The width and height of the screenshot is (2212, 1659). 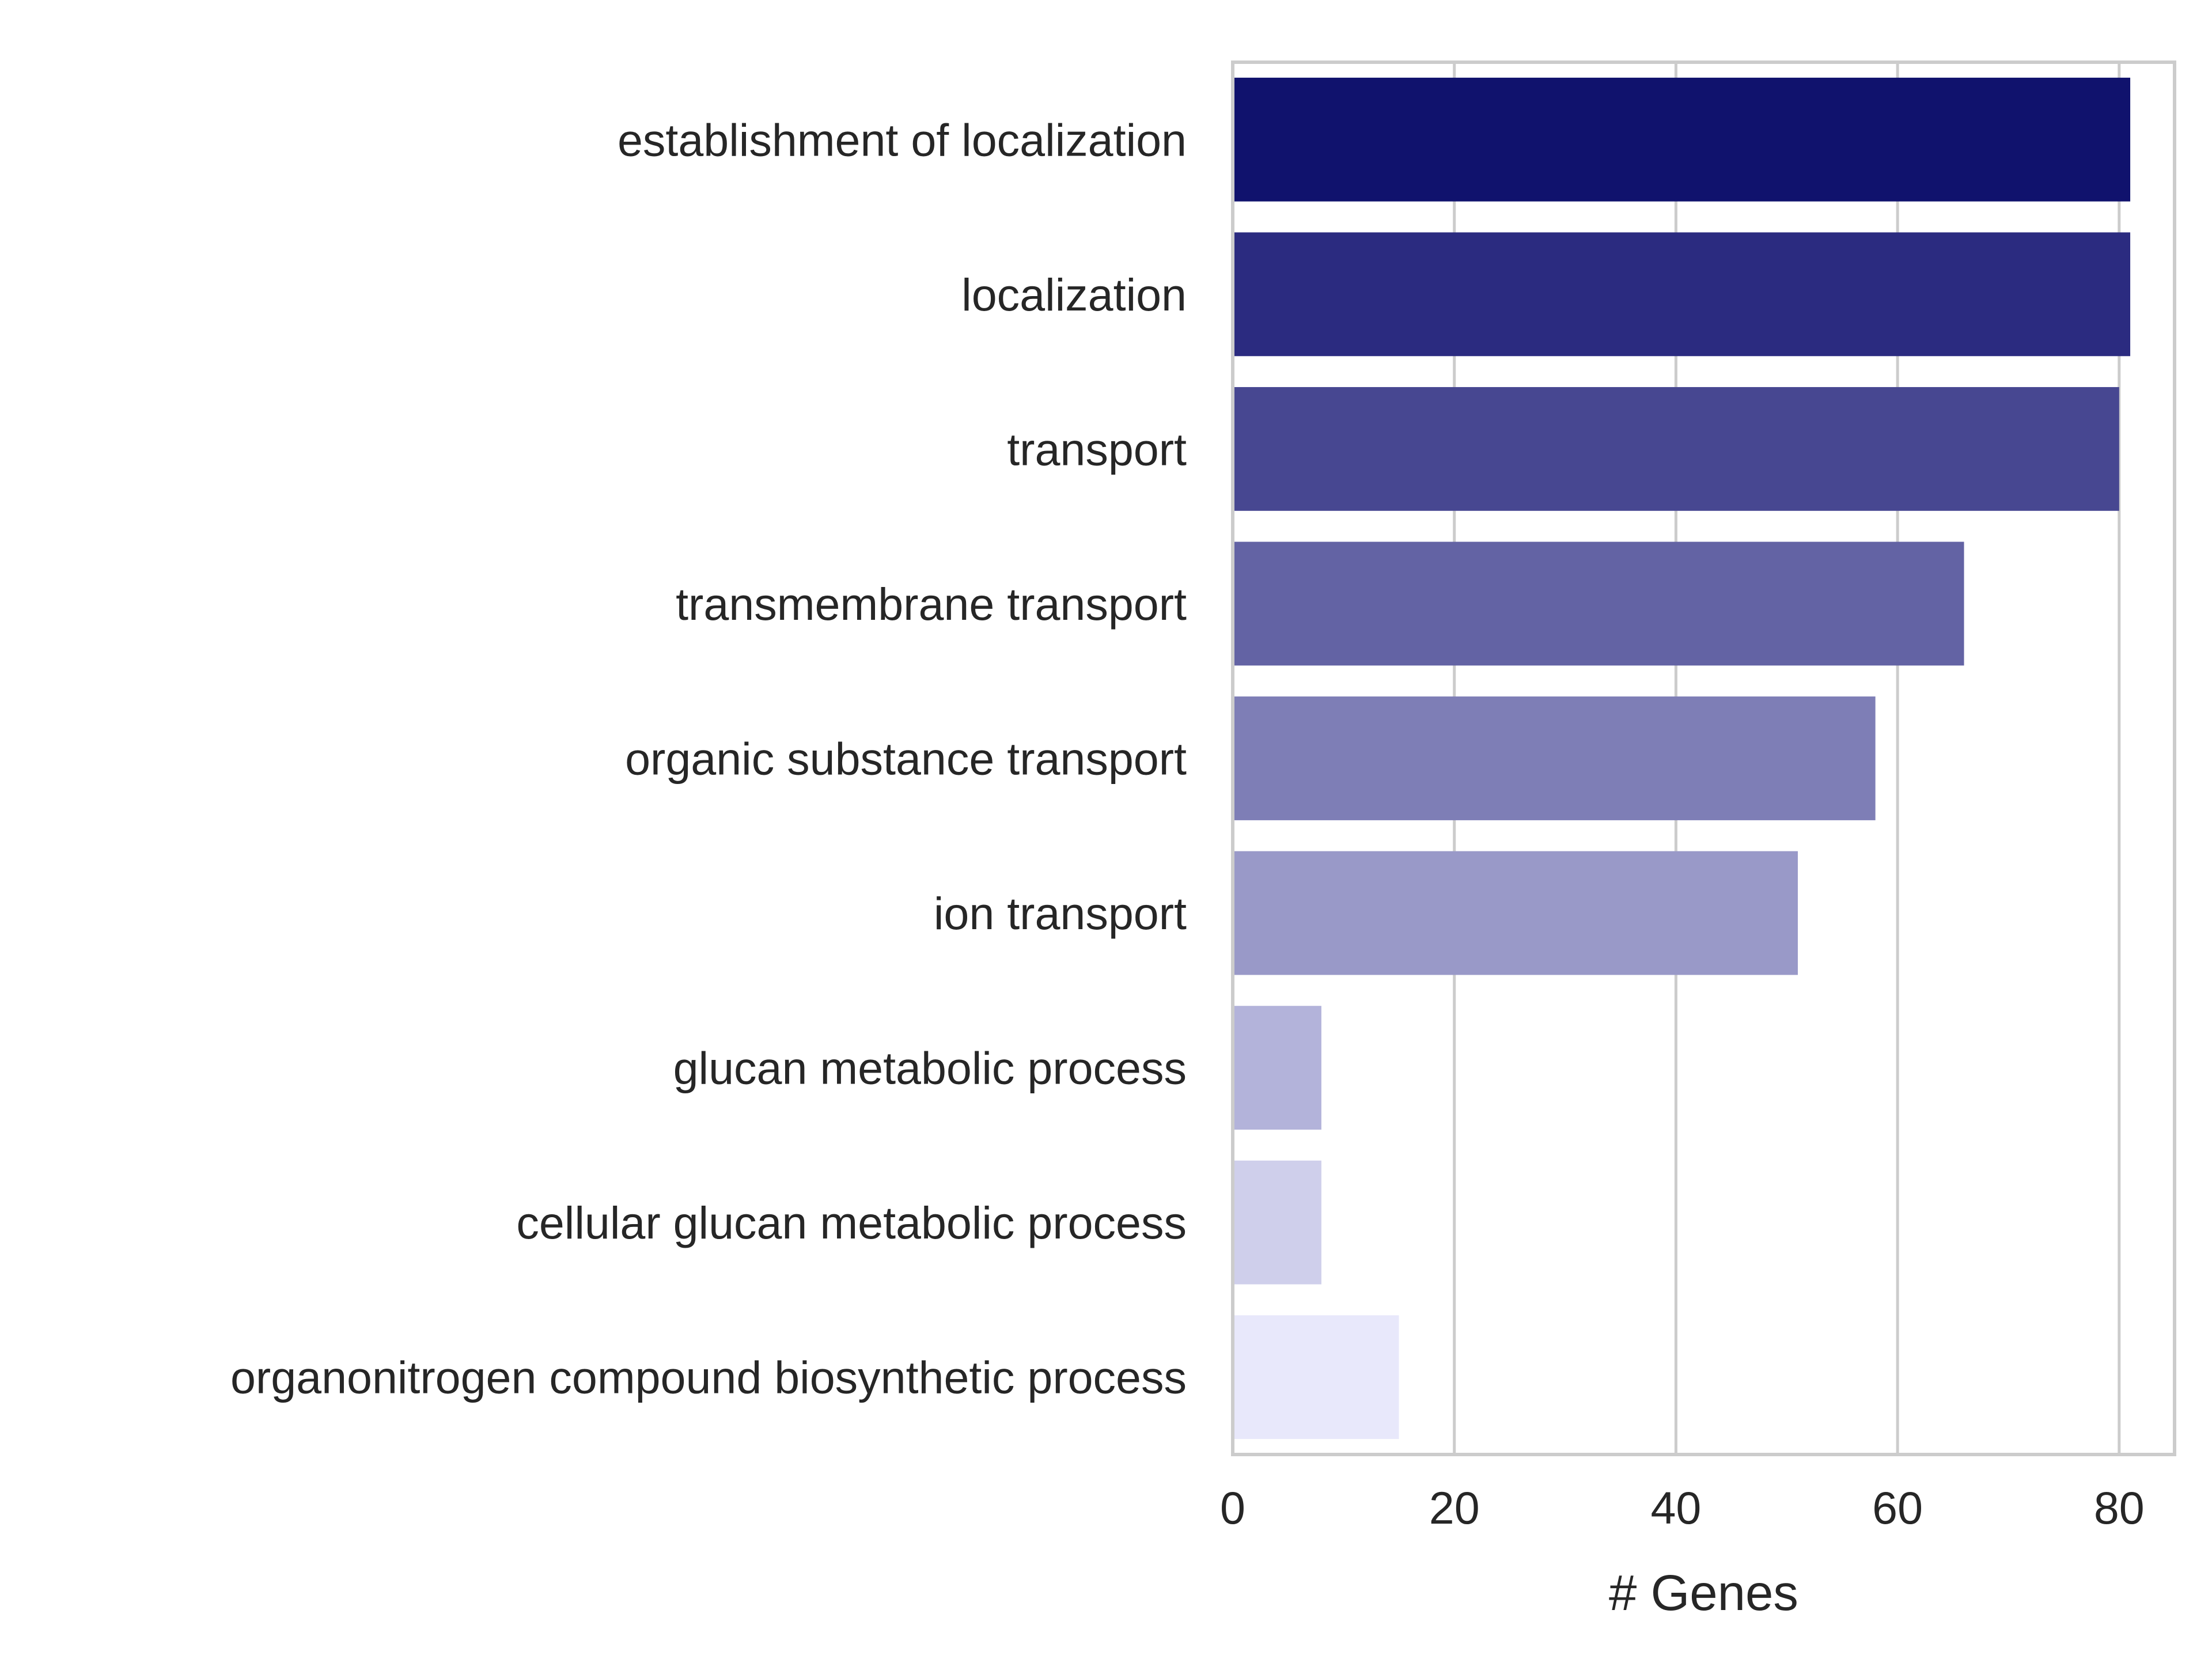 What do you see at coordinates (1060, 913) in the screenshot?
I see `category-label: ion transport` at bounding box center [1060, 913].